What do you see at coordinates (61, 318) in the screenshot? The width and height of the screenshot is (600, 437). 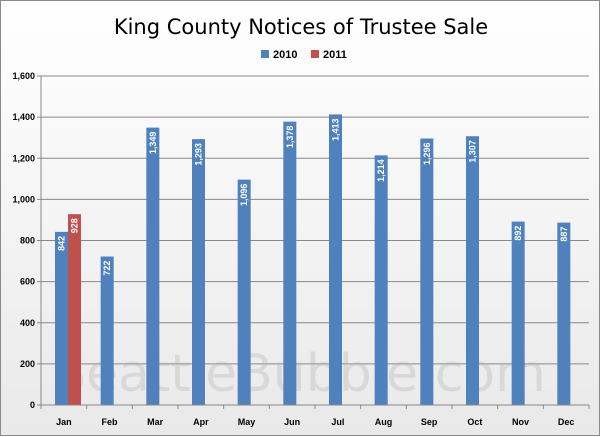 I see `bar-2010-jan` at bounding box center [61, 318].